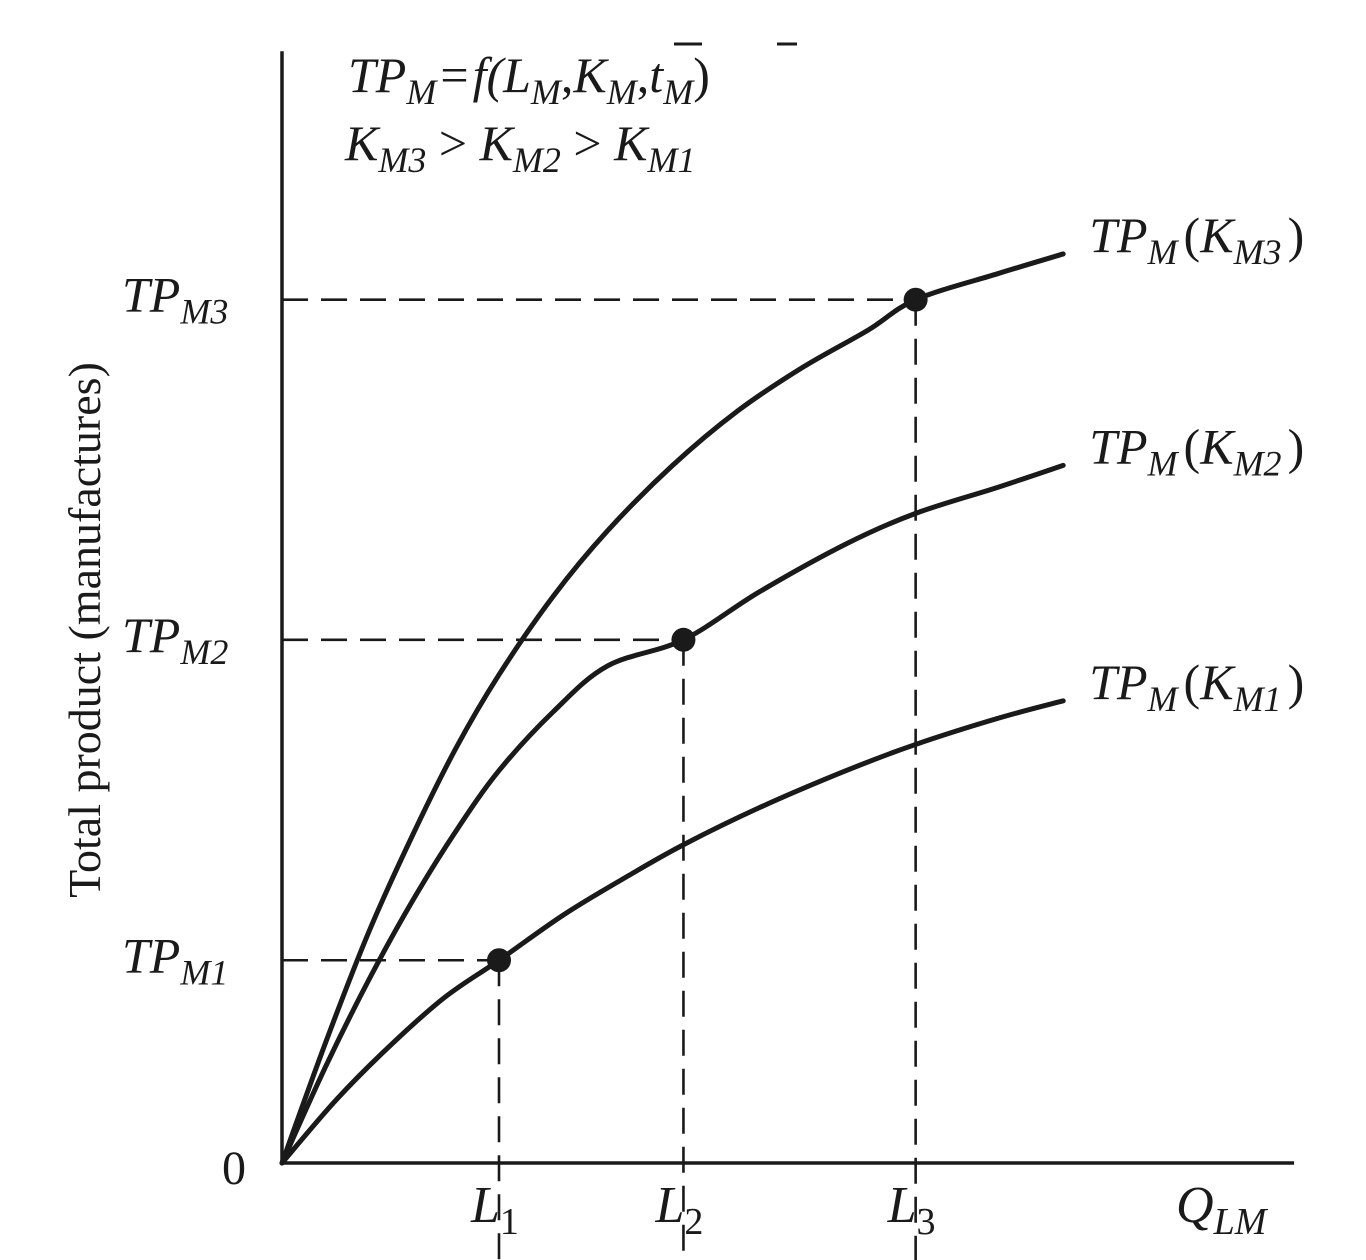 The image size is (1366, 1260). Describe the element at coordinates (234, 1168) in the screenshot. I see `origin-label: 0` at that location.